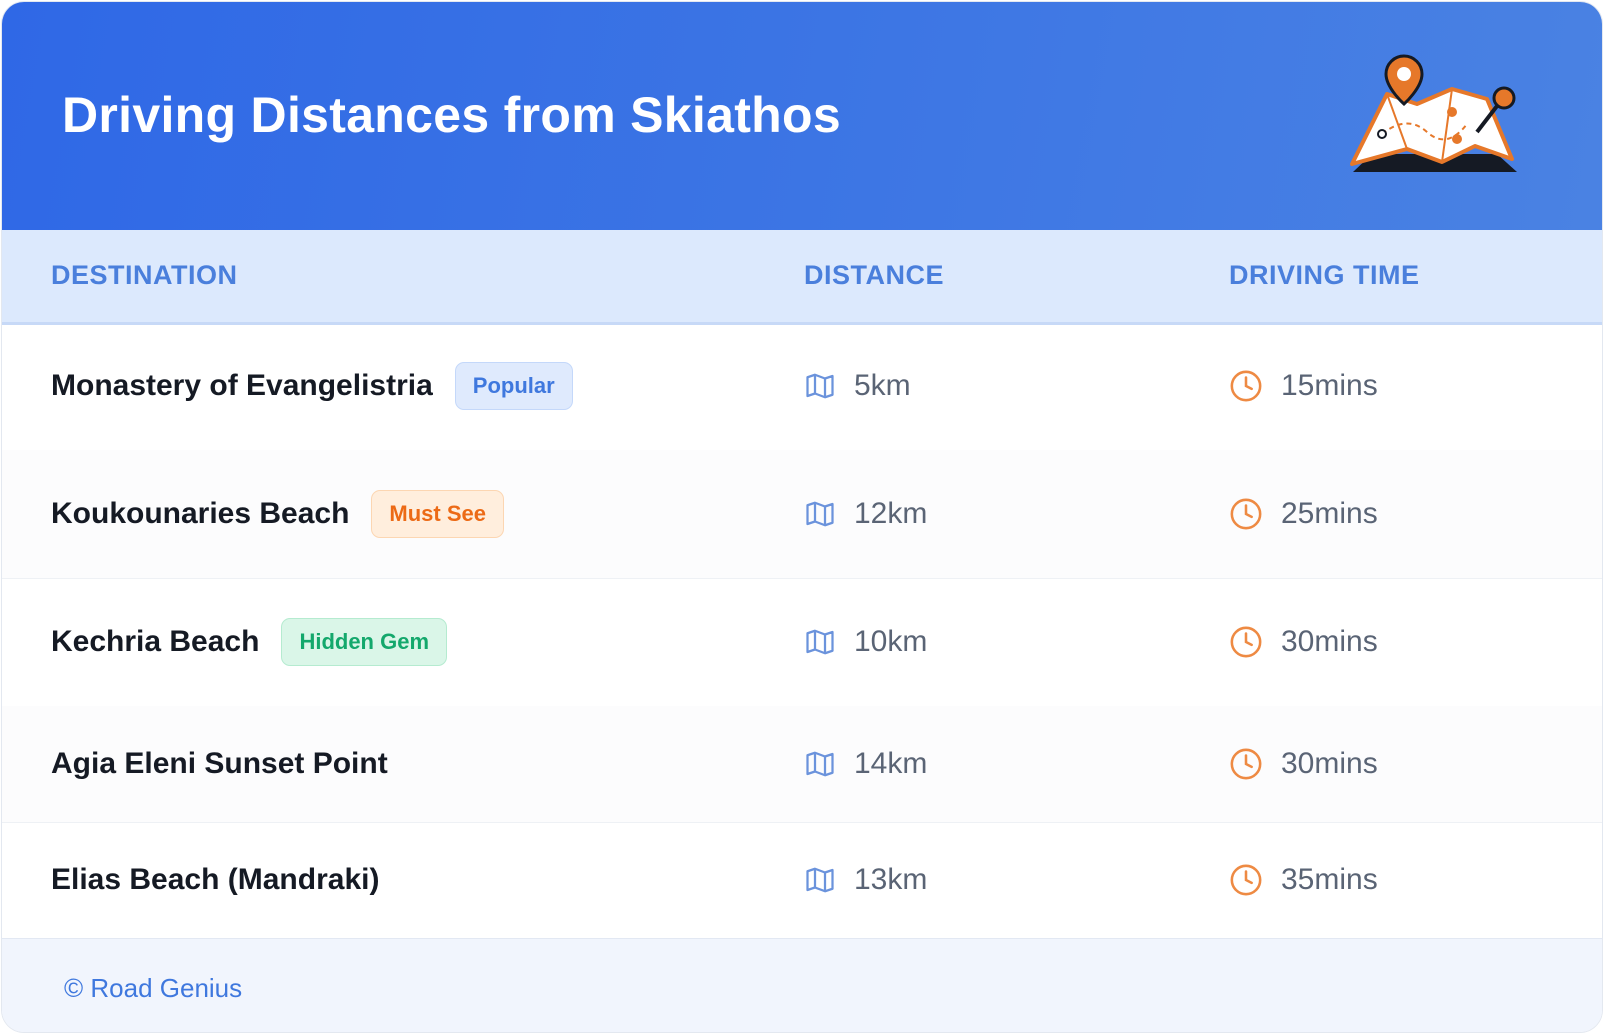  What do you see at coordinates (242, 385) in the screenshot?
I see `destination: Monastery of Evangelistria` at bounding box center [242, 385].